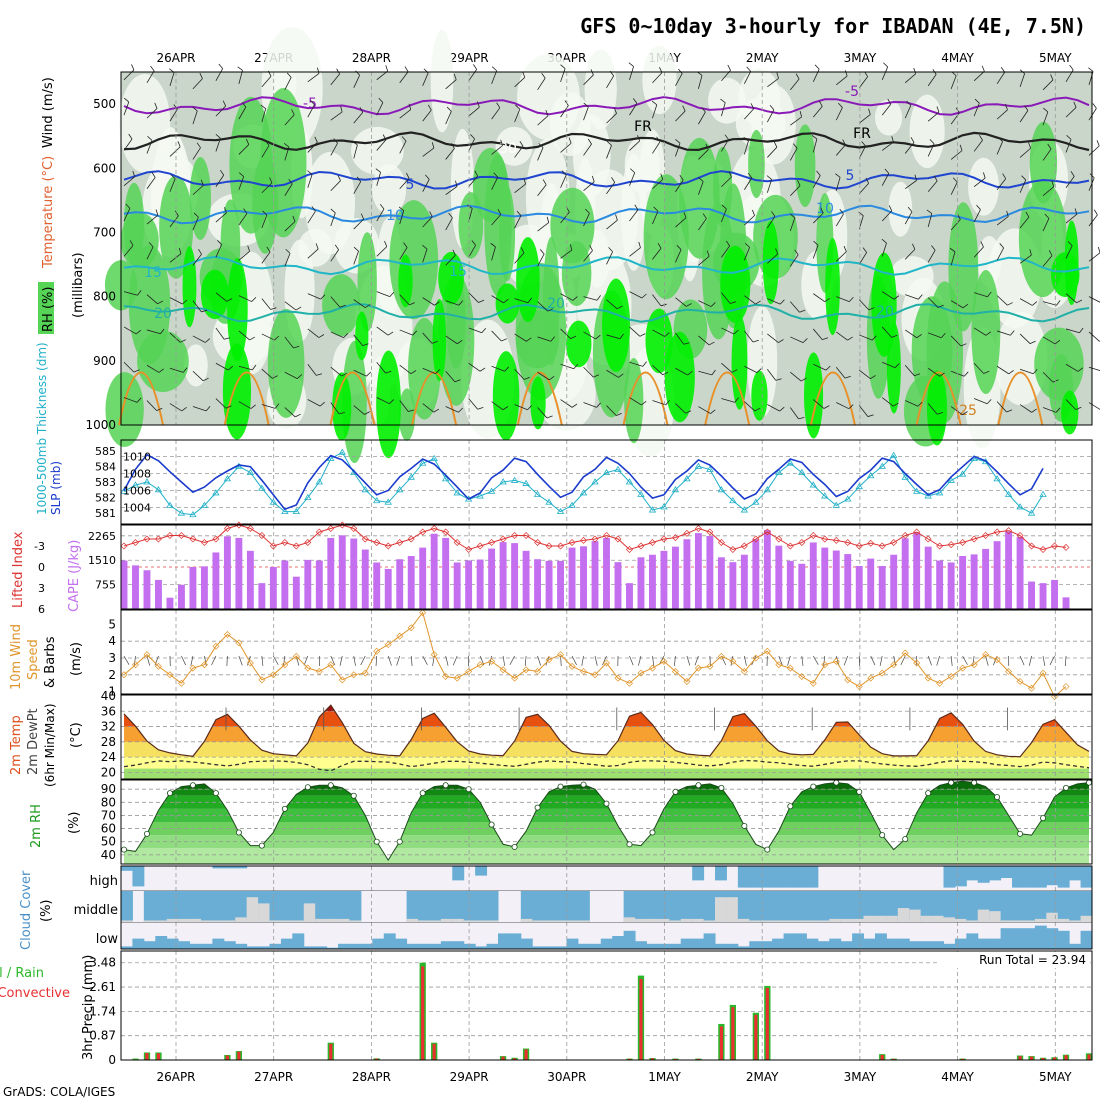 This screenshot has width=1100, height=1100. I want to click on precip-tick-label: 3.48, so click(102, 963).